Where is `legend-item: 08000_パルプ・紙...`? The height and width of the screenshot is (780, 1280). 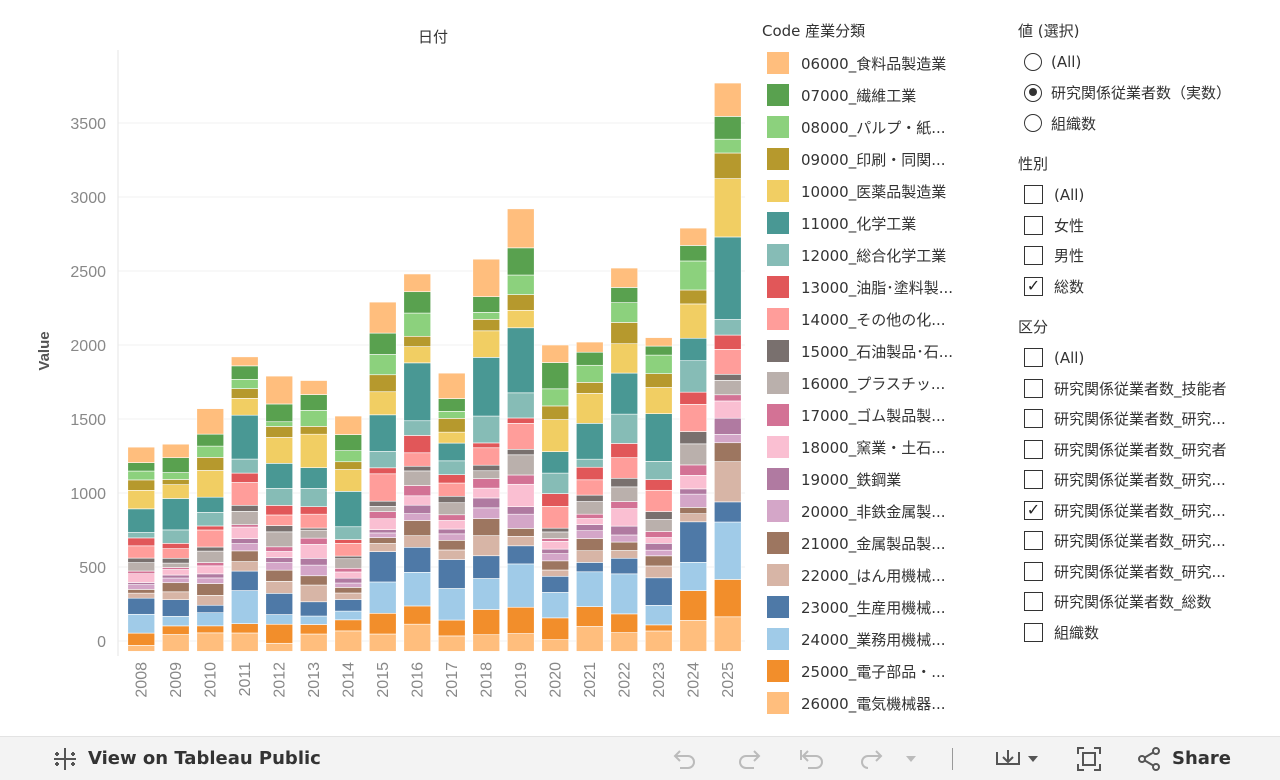 legend-item: 08000_パルプ・紙... is located at coordinates (882, 127).